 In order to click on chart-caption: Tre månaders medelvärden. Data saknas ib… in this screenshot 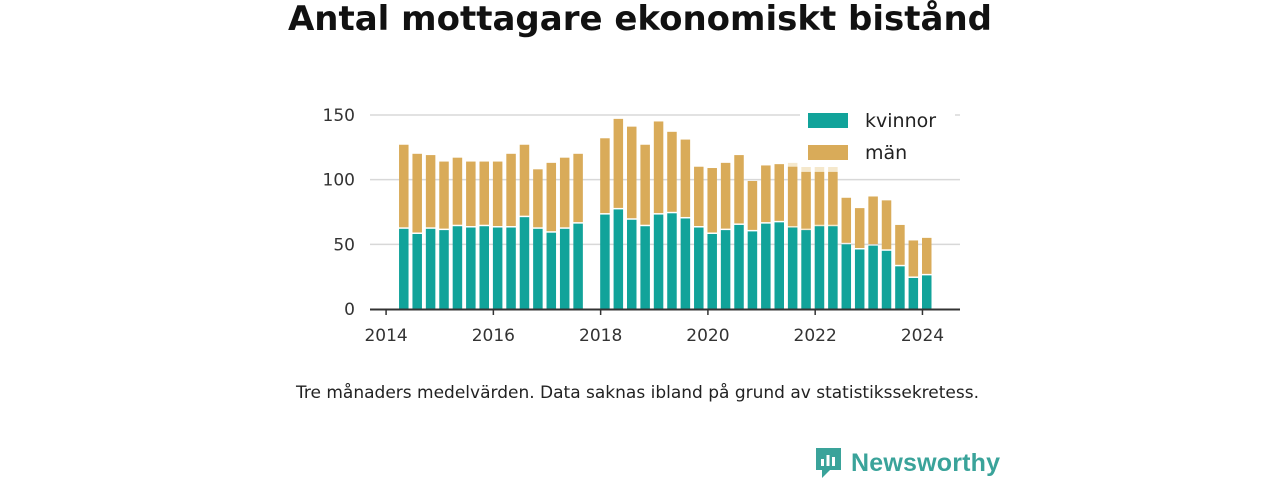, I will do `click(637, 393)`.